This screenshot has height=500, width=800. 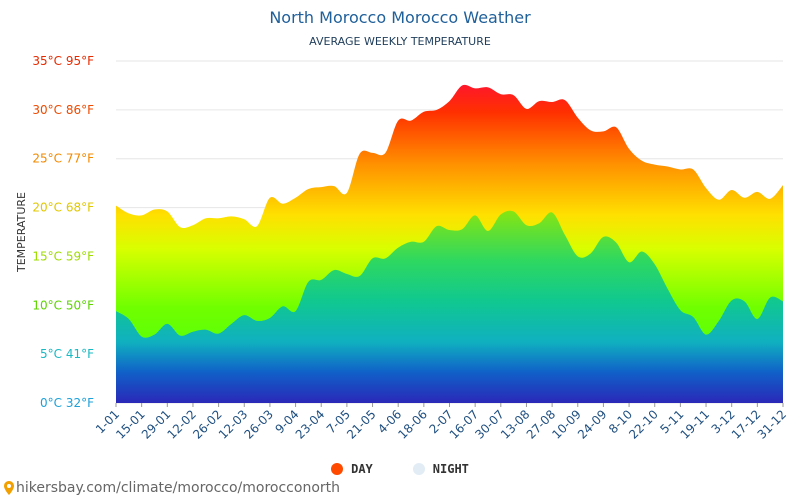 What do you see at coordinates (63, 305) in the screenshot?
I see `y-tick-label: 10°C 50°F` at bounding box center [63, 305].